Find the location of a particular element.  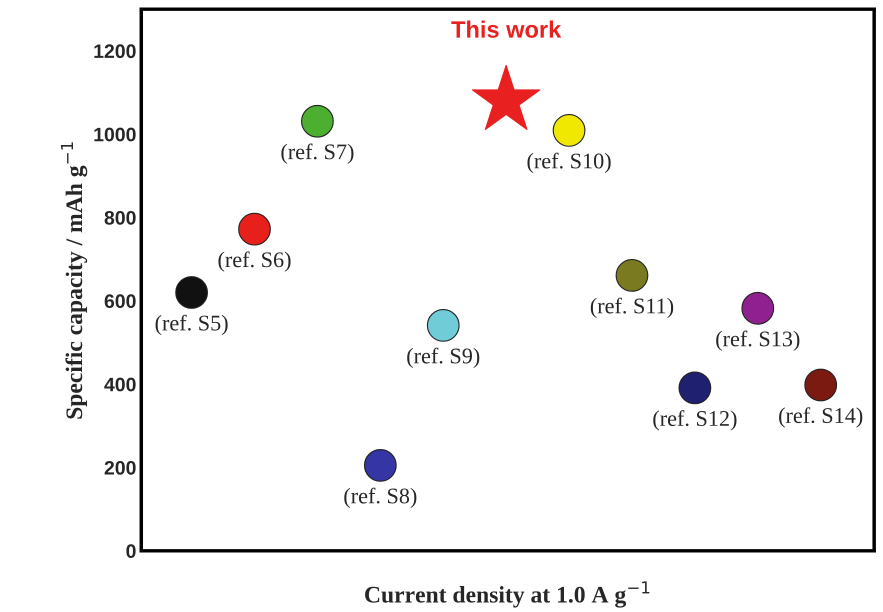

y-tick-label: 1000 is located at coordinates (115, 135).